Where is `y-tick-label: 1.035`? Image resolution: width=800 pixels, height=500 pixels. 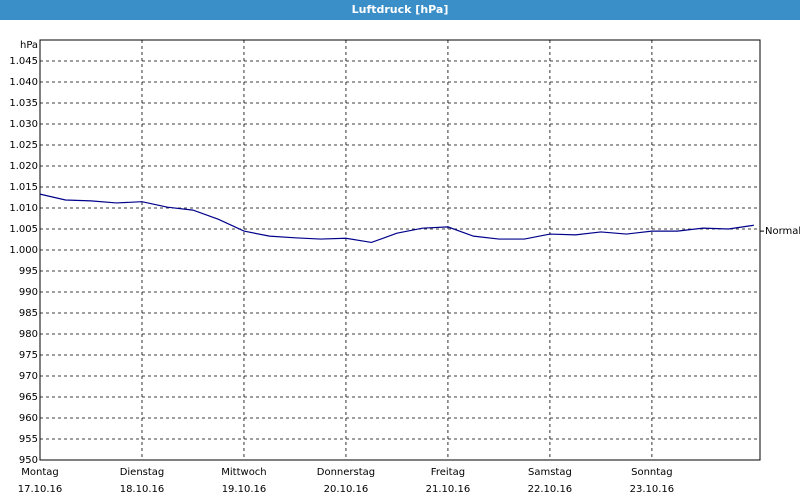 y-tick-label: 1.035 is located at coordinates (23, 103).